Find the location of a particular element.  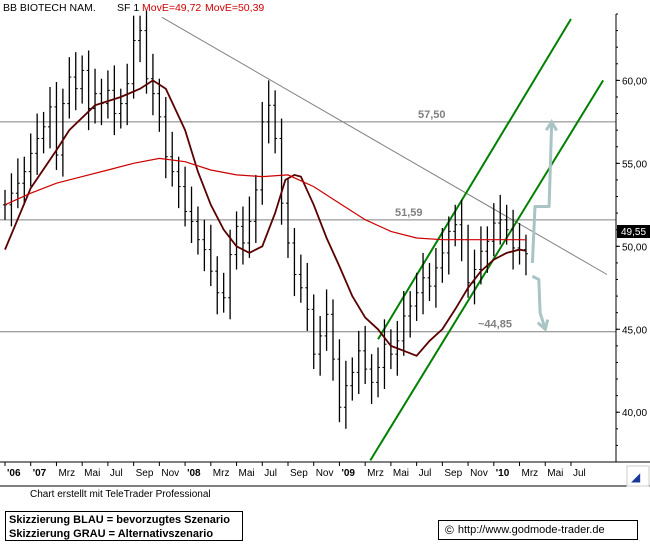

header-move-short: MovE=49,72 is located at coordinates (171, 8).